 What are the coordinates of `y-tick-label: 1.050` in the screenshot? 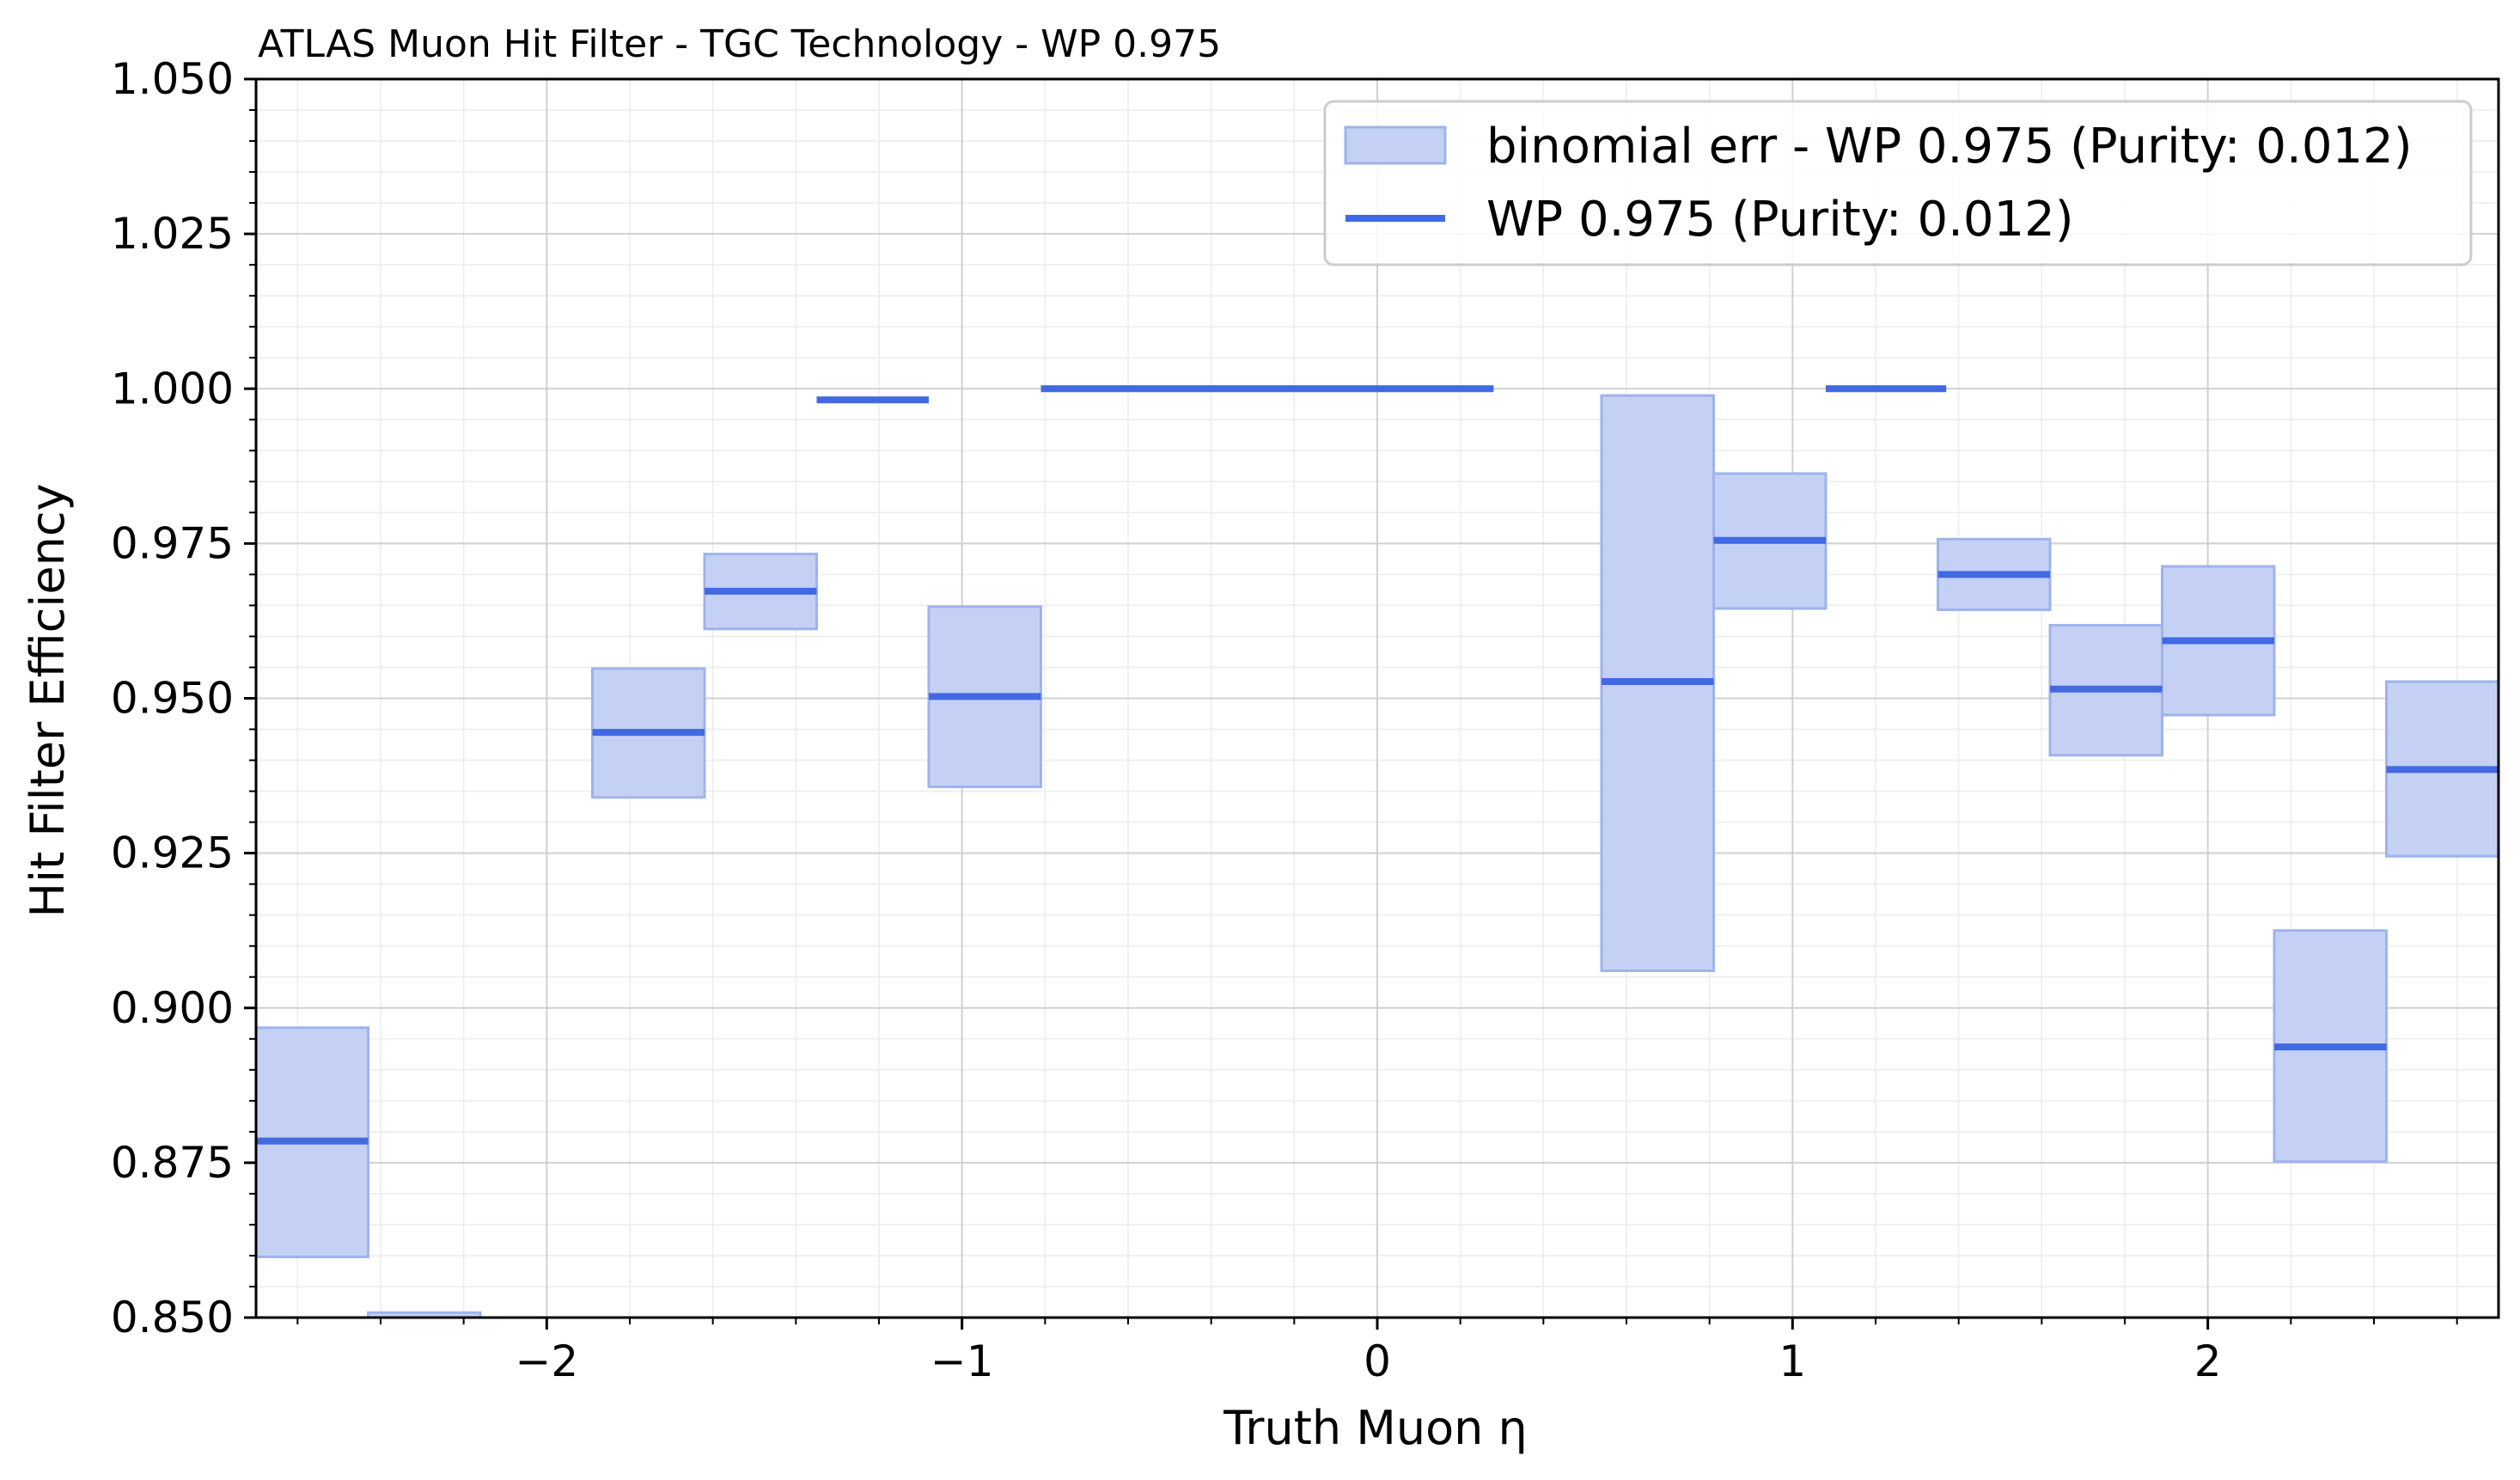 It's located at (172, 79).